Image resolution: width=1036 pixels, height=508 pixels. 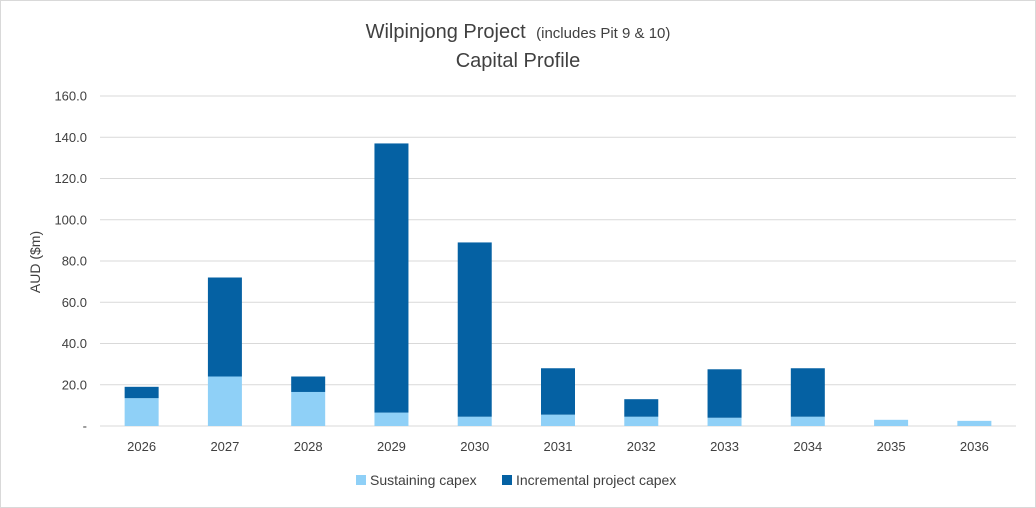 What do you see at coordinates (70, 219) in the screenshot?
I see `y-tick-label-5: 100.0` at bounding box center [70, 219].